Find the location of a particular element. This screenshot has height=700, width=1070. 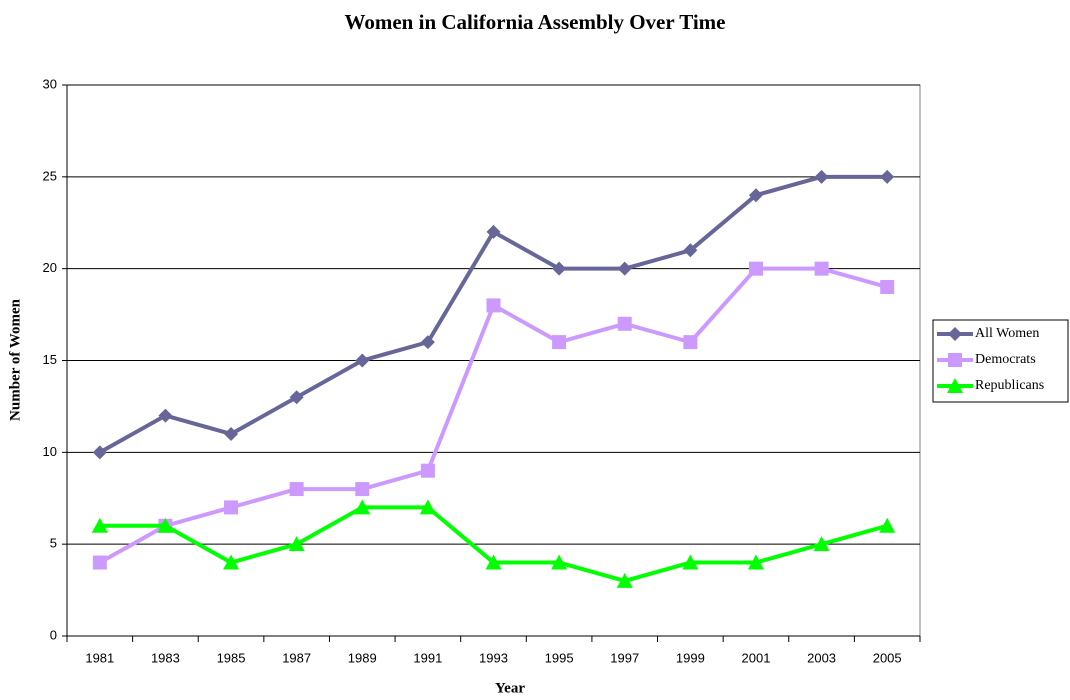

y-tick-label: 0 is located at coordinates (53, 634).